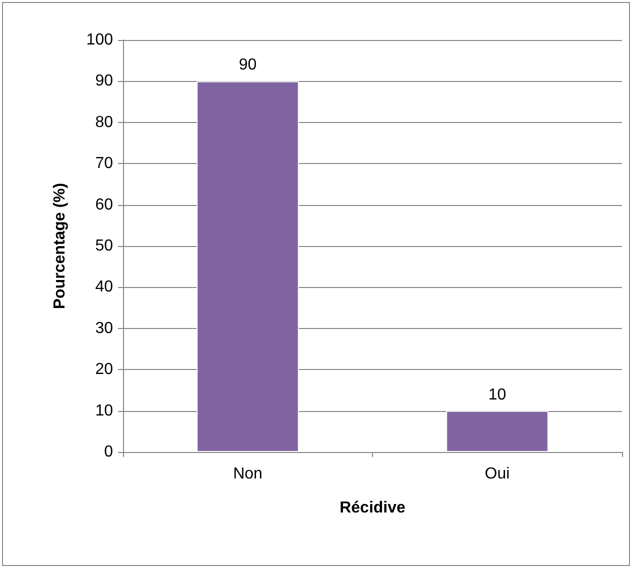 The width and height of the screenshot is (634, 570). I want to click on y-axis-title: Pourcentage (%), so click(60, 246).